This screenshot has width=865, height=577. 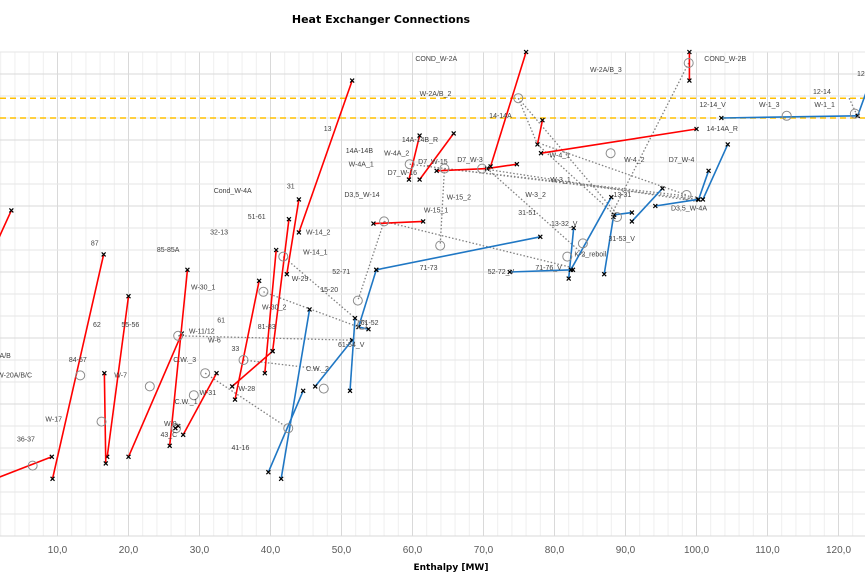 What do you see at coordinates (265, 338) in the screenshot?
I see `connection-W-11/12` at bounding box center [265, 338].